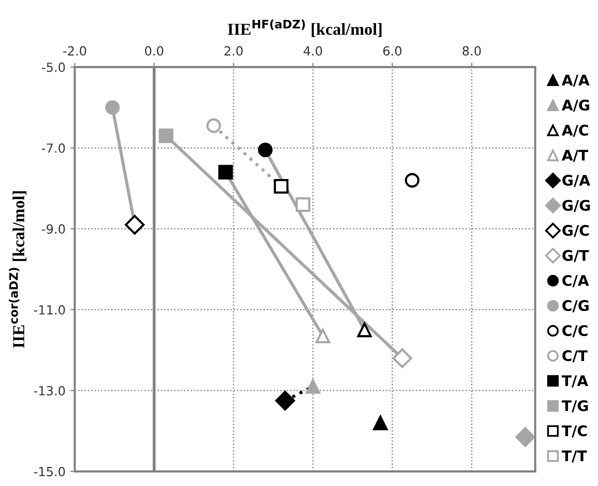 This screenshot has width=598, height=486. I want to click on legend-label: G/T, so click(575, 256).